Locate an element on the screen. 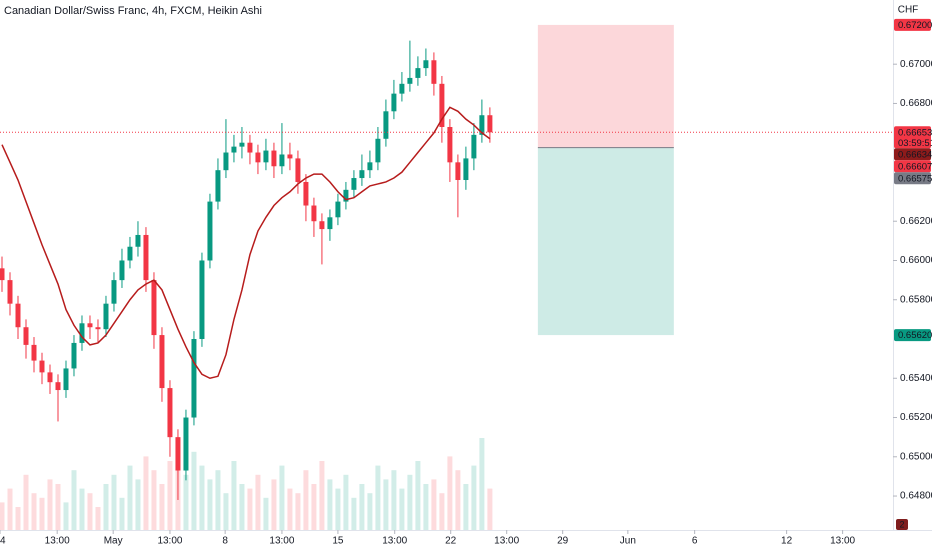 Image resolution: width=932 pixels, height=550 pixels. price-badge-label: 0.66653 is located at coordinates (915, 132).